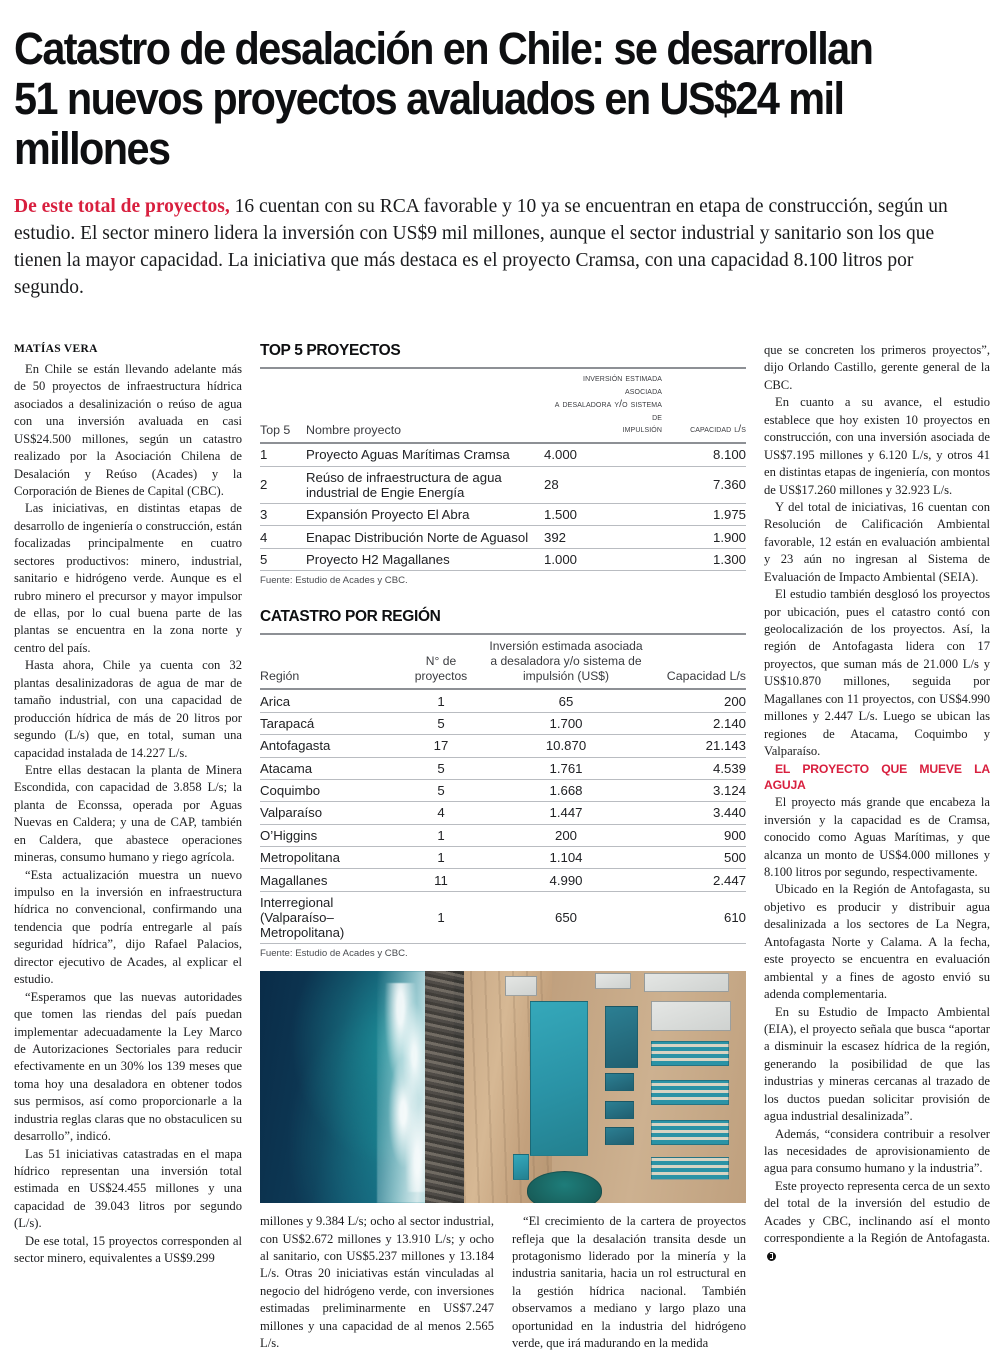 The height and width of the screenshot is (1353, 1000). What do you see at coordinates (332, 858) in the screenshot?
I see `cell-region: Metropolitana` at bounding box center [332, 858].